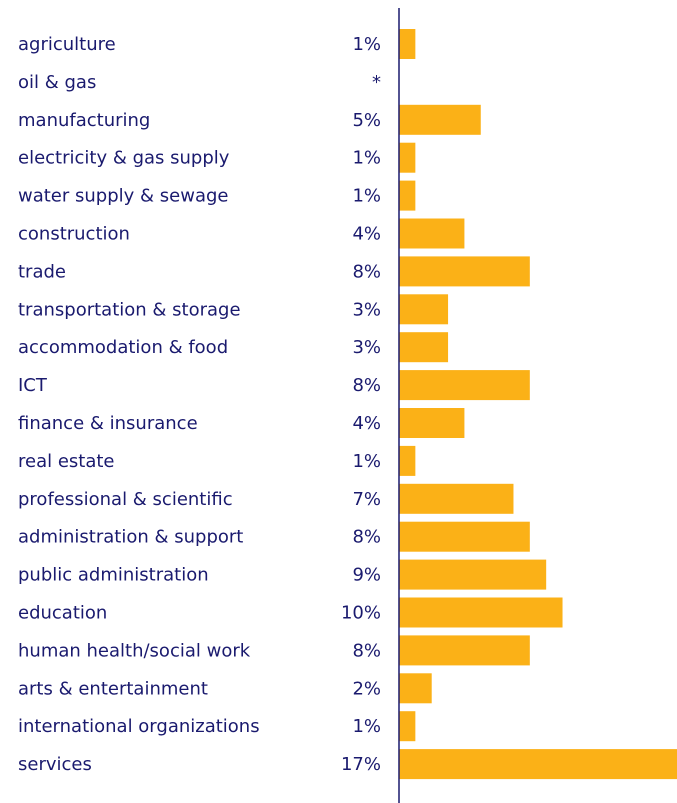 The image size is (677, 803). Describe the element at coordinates (33, 385) in the screenshot. I see `category-label: ICT` at that location.